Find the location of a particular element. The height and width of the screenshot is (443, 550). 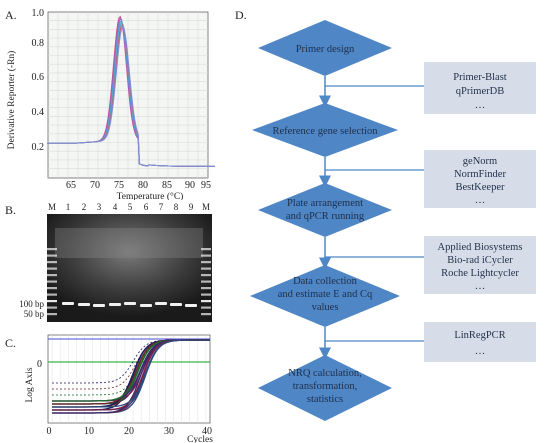

step-2-line-1: Reference gene selection is located at coordinates (326, 131).